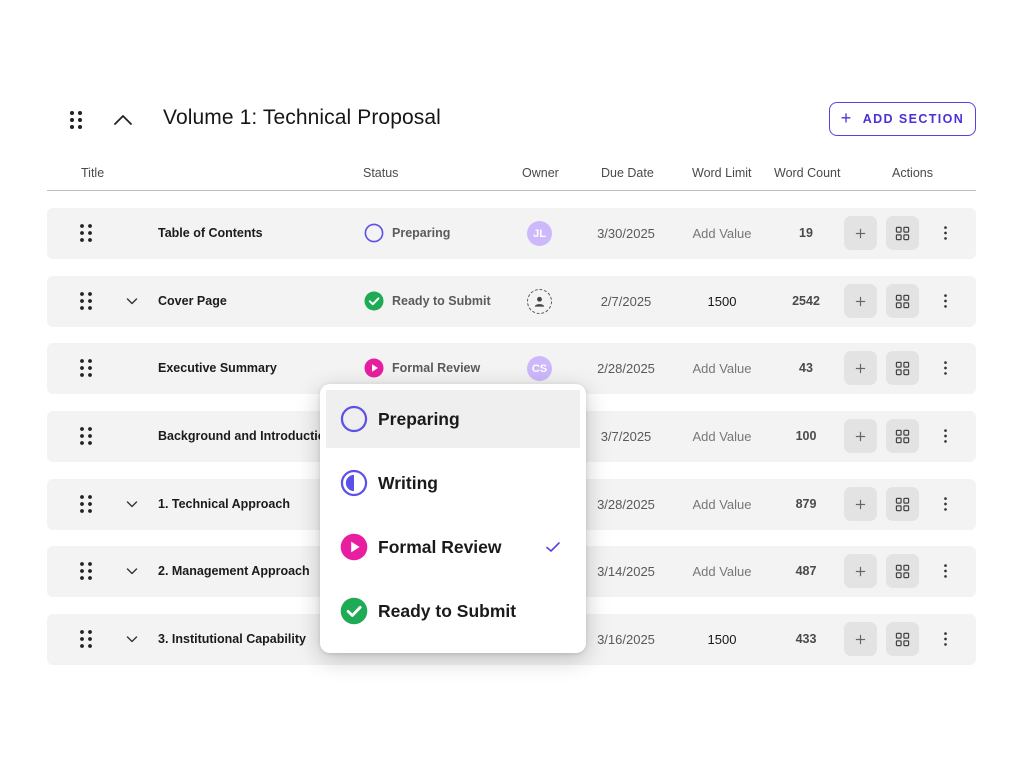 The width and height of the screenshot is (1024, 768). What do you see at coordinates (453, 483) in the screenshot?
I see `status-option-writing: Writing` at bounding box center [453, 483].